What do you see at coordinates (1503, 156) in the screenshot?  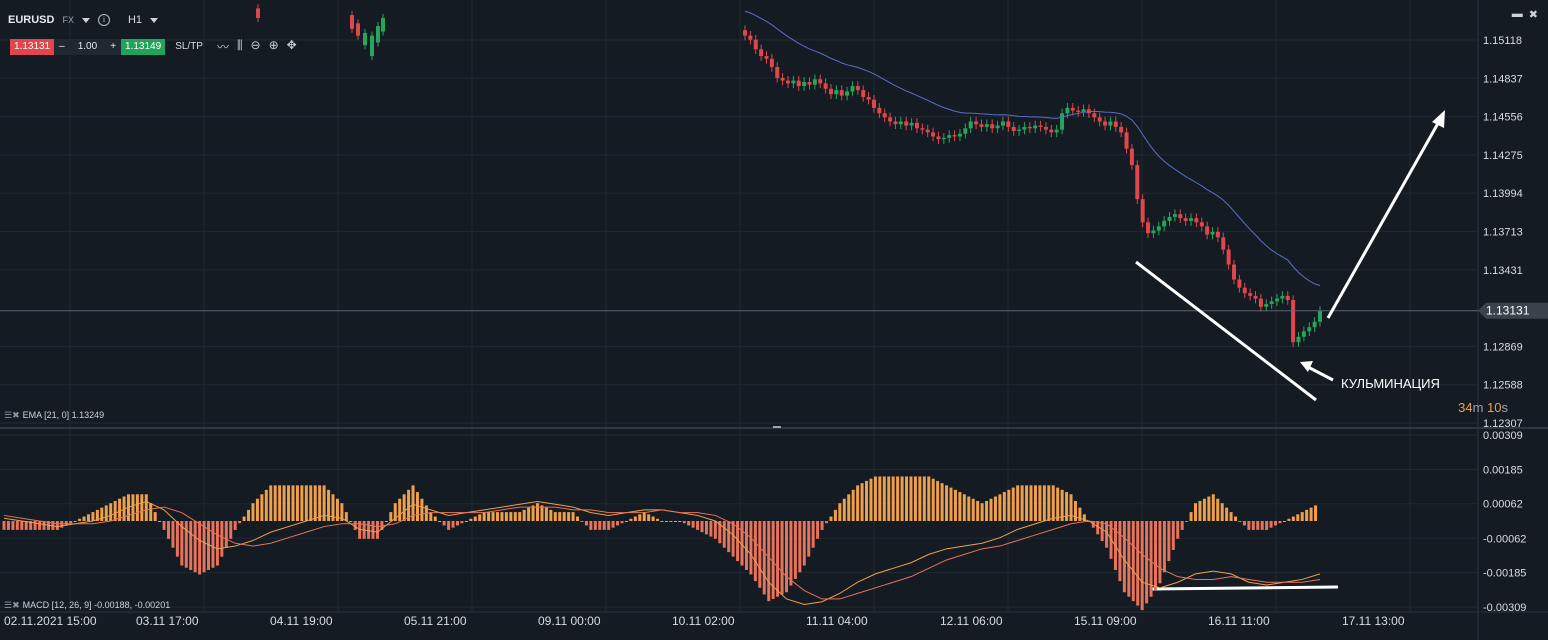 I see `price-tick-label: 1.14275` at bounding box center [1503, 156].